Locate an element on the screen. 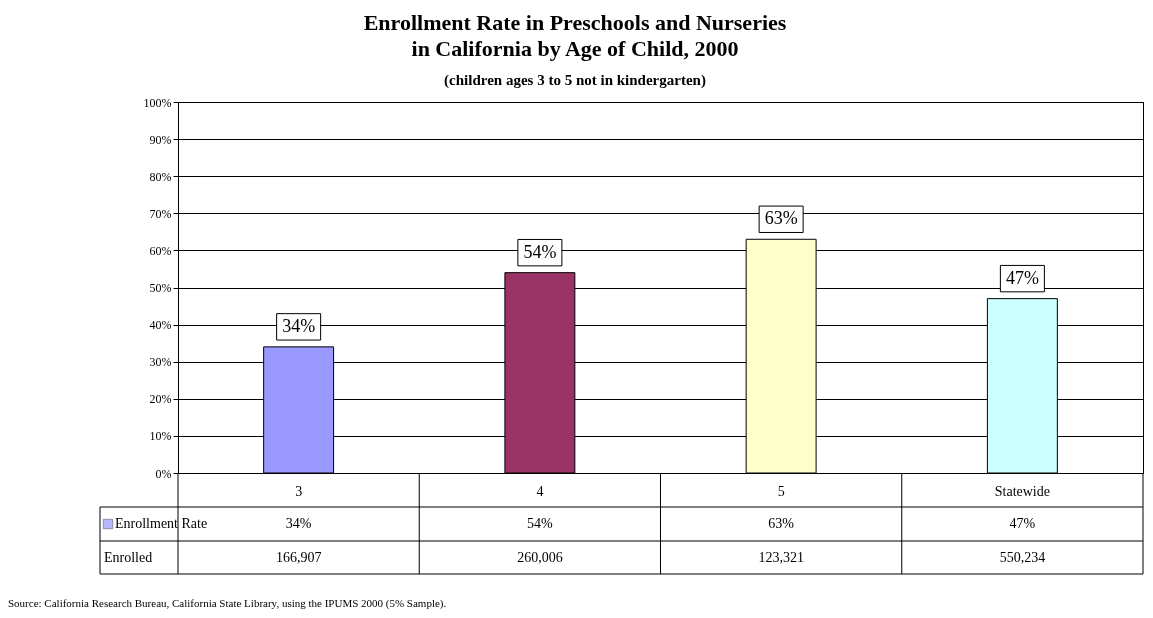  y-tick-label: 60% is located at coordinates (160, 250).